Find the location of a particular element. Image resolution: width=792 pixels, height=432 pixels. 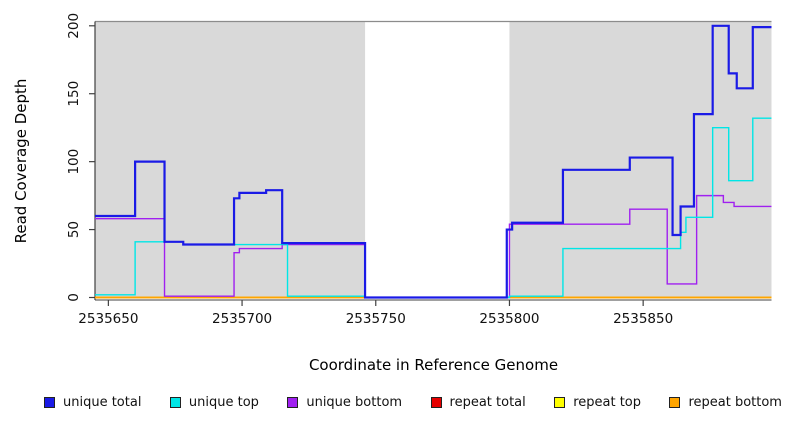

legend-item-repeat-total: repeat total is located at coordinates (478, 402).